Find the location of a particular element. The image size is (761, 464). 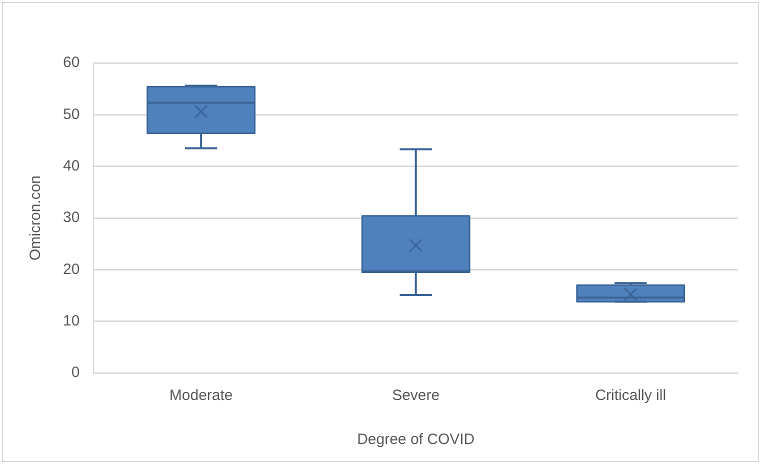

y-tick-label: 10 is located at coordinates (71, 321).